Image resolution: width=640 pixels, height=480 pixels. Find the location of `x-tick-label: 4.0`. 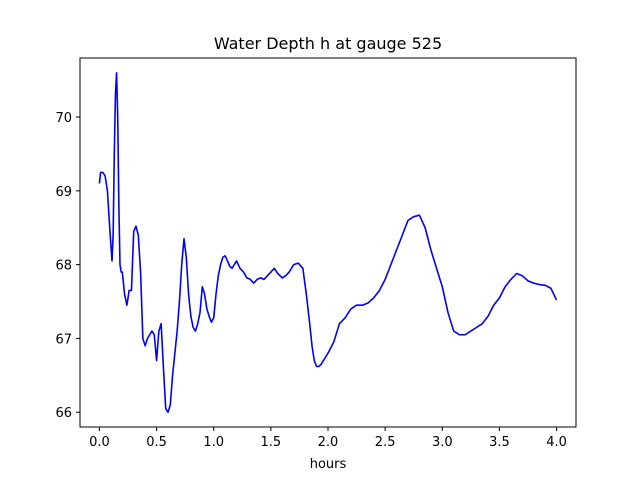

x-tick-label: 4.0 is located at coordinates (556, 442).